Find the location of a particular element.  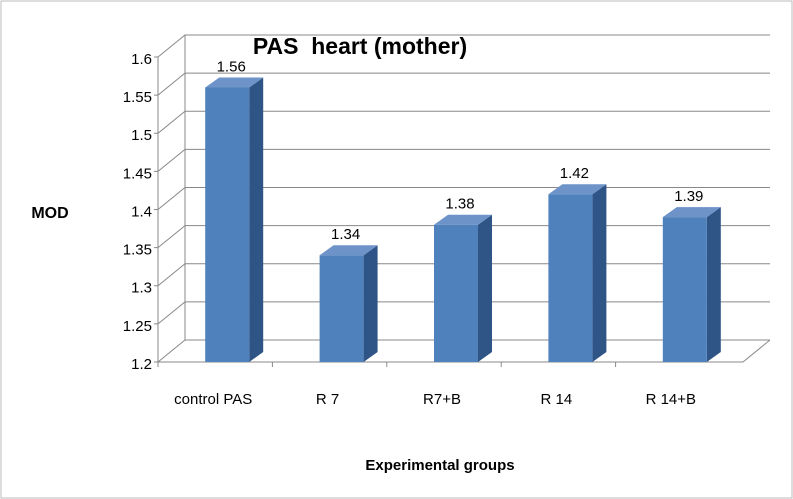

y-axis-label: MOD is located at coordinates (49, 213).